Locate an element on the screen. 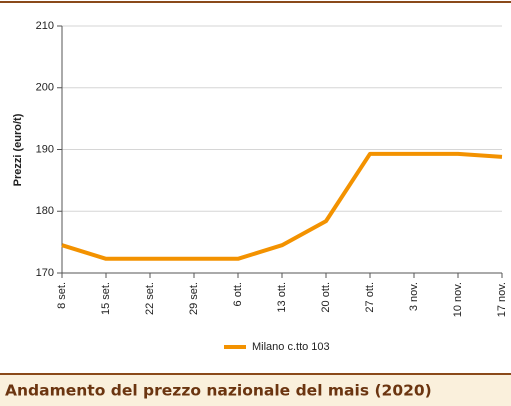 This screenshot has height=406, width=511. x-tick-label: 3 nov. is located at coordinates (414, 296).